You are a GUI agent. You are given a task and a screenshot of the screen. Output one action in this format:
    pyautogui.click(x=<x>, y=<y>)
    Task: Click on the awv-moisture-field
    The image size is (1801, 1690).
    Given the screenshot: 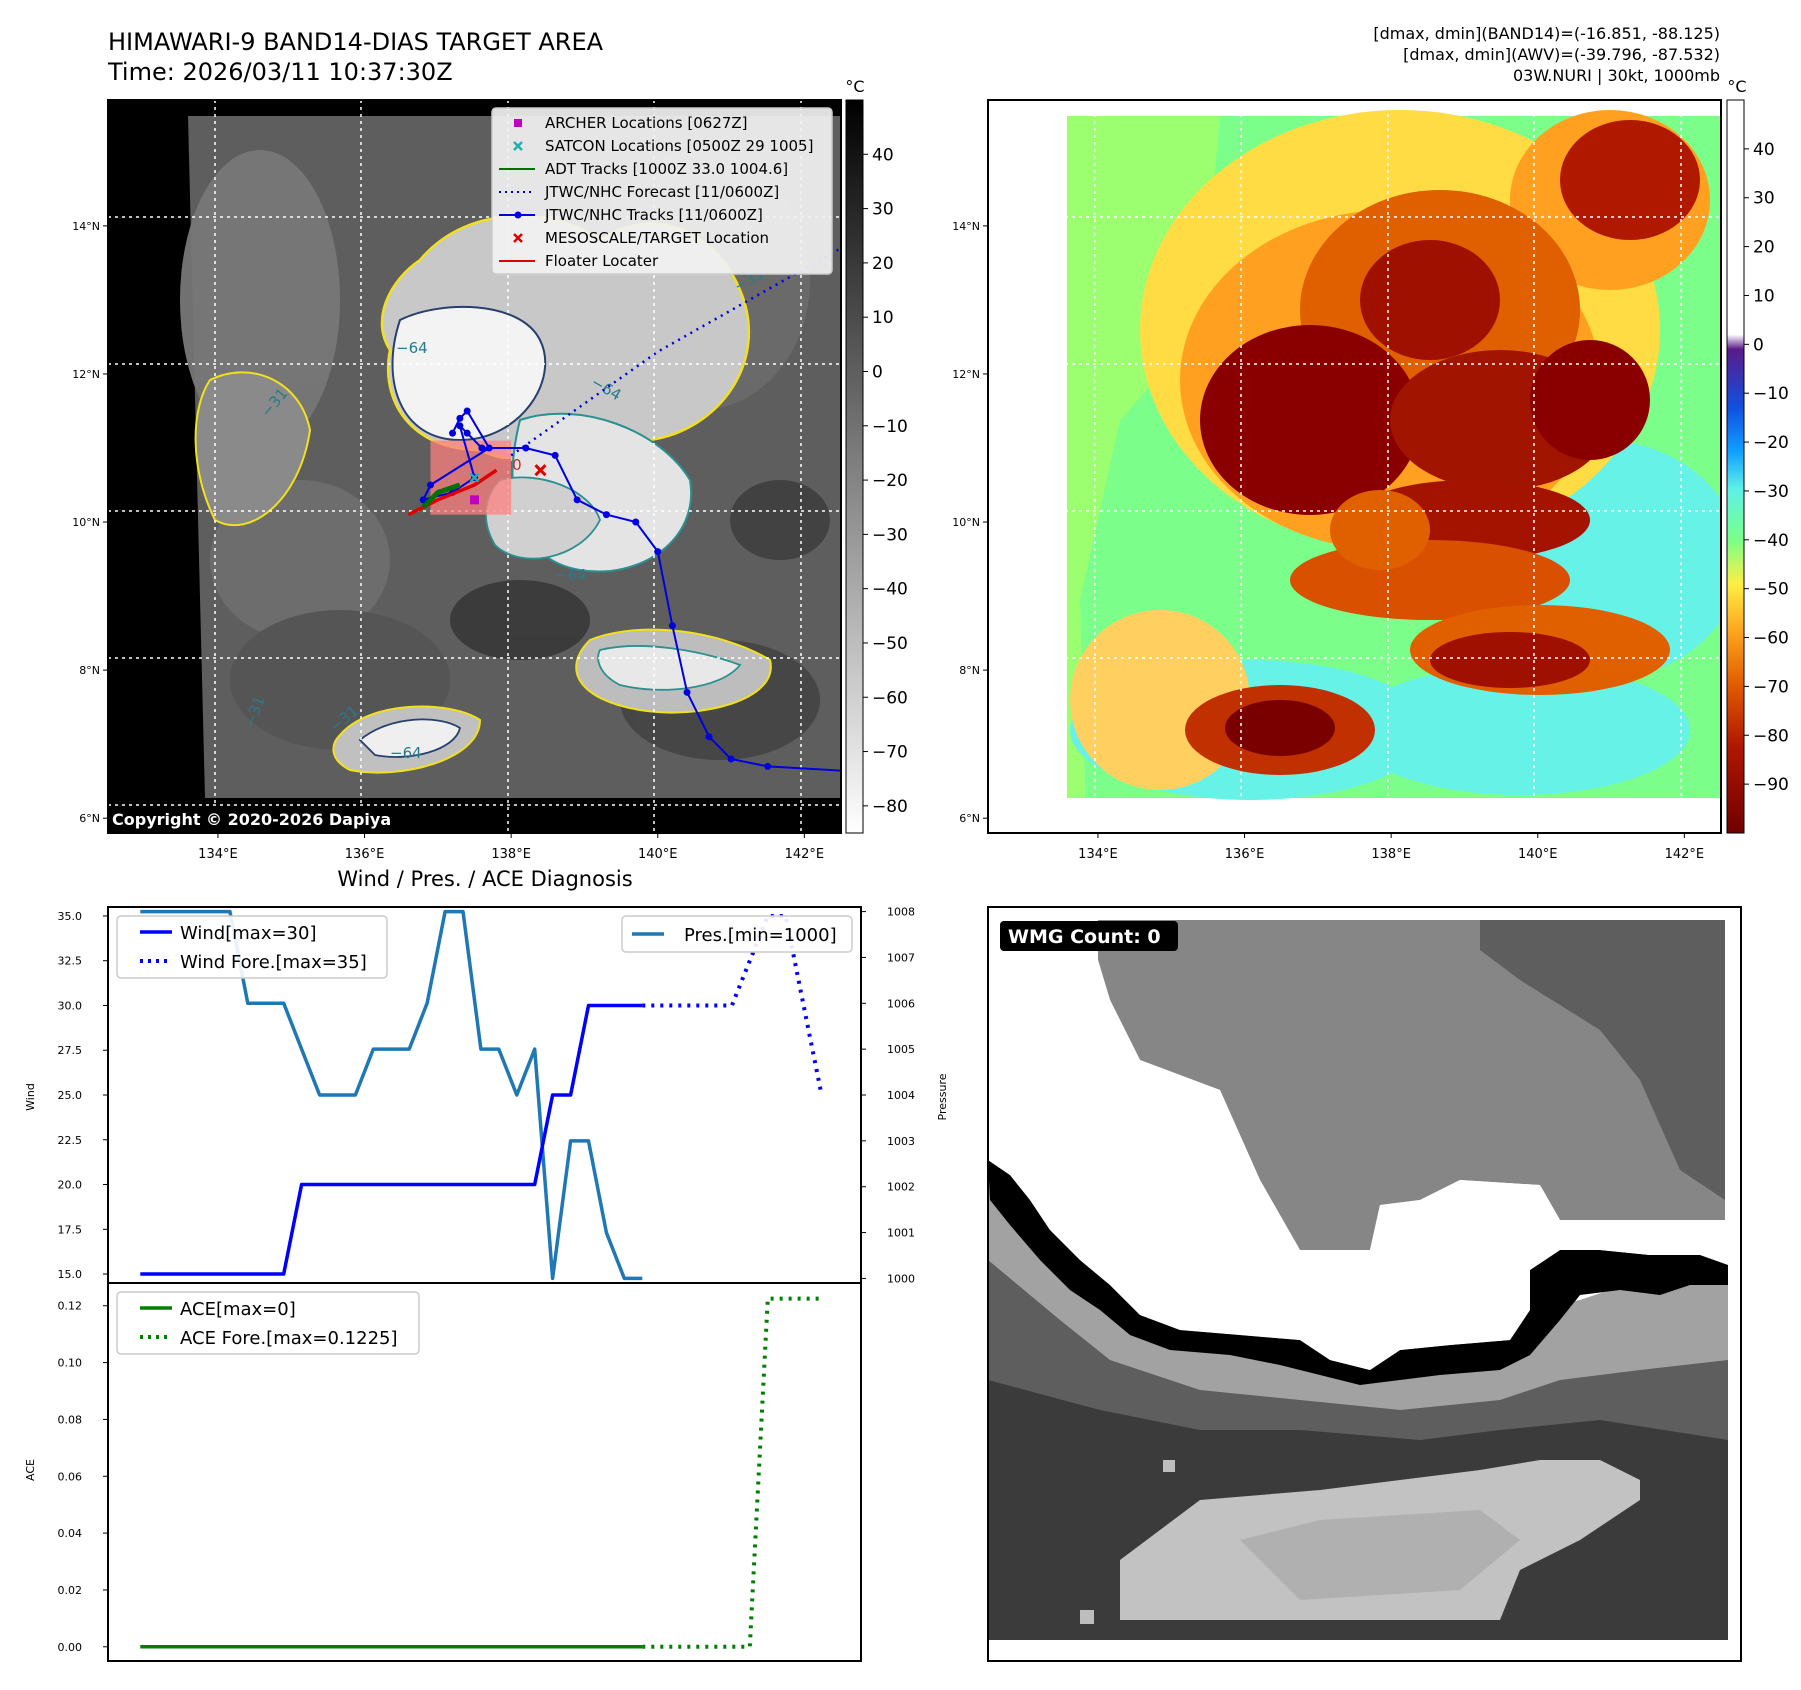 What is the action you would take?
    pyautogui.click(x=1394, y=455)
    